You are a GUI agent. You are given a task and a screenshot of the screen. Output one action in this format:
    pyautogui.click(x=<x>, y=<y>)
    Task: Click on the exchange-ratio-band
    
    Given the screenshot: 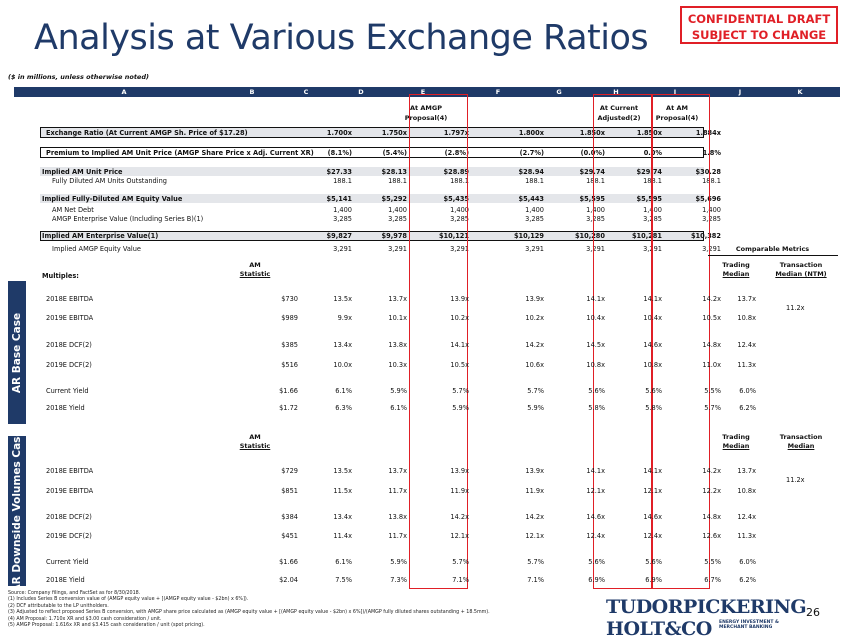 What is the action you would take?
    pyautogui.click(x=372, y=132)
    